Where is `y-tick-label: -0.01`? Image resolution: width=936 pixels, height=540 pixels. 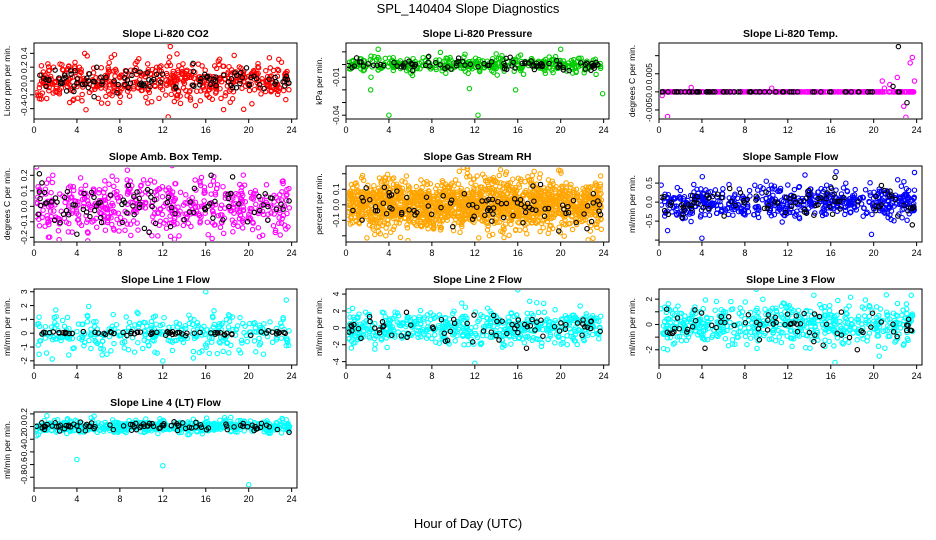 y-tick-label: -0.01 is located at coordinates (336, 77).